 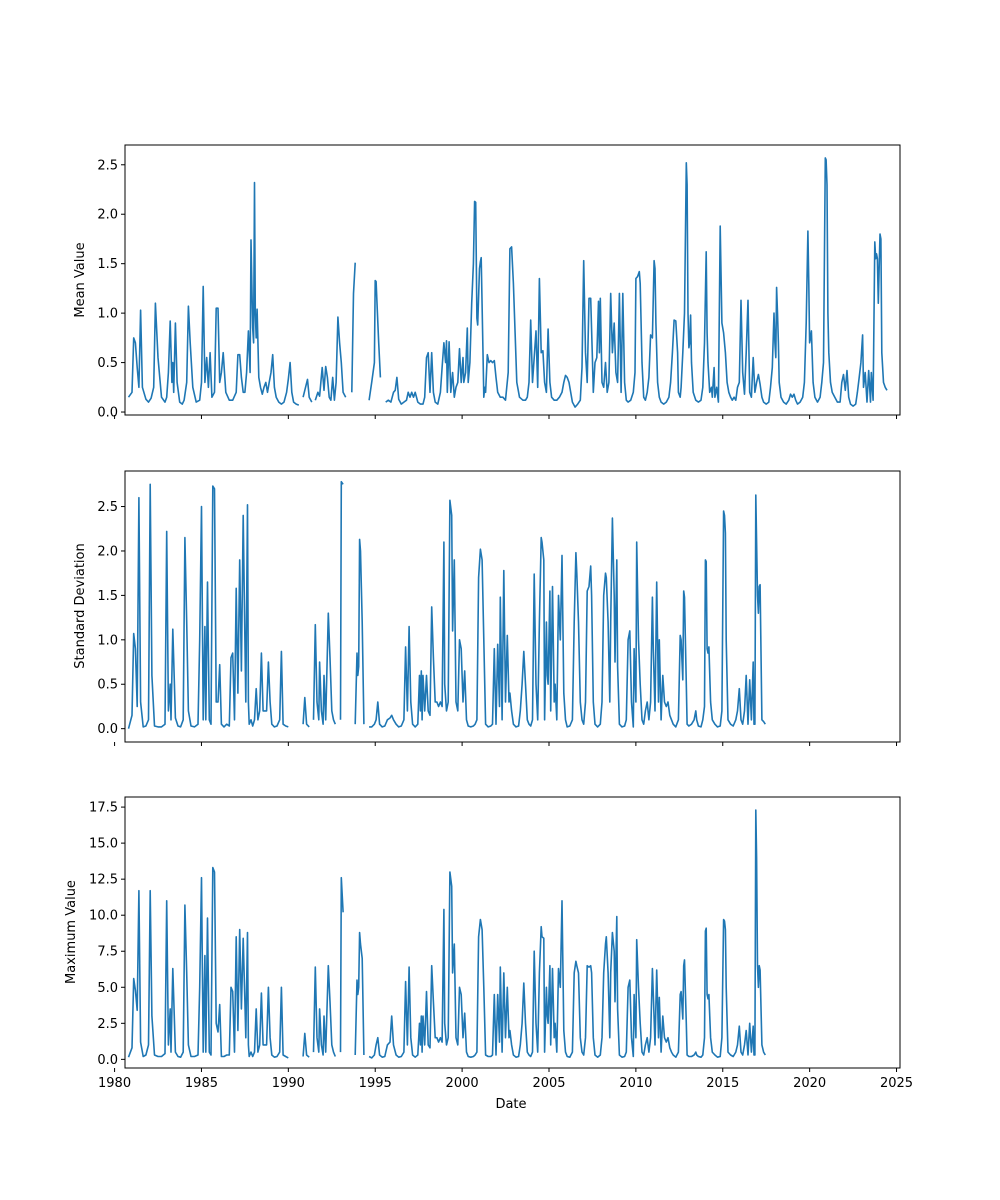 I want to click on max-xtick-label: 2005, so click(x=548, y=1083).